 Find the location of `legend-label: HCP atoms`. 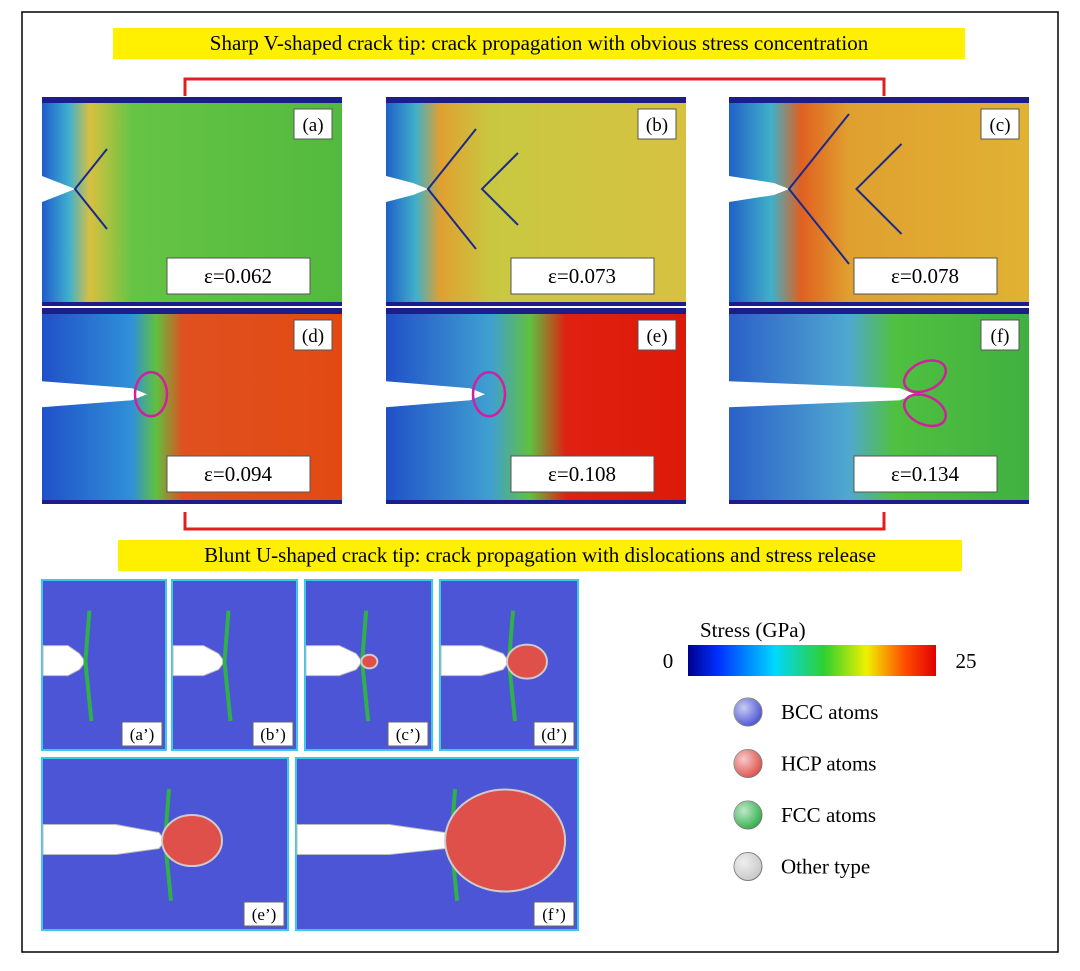

legend-label: HCP atoms is located at coordinates (828, 764).